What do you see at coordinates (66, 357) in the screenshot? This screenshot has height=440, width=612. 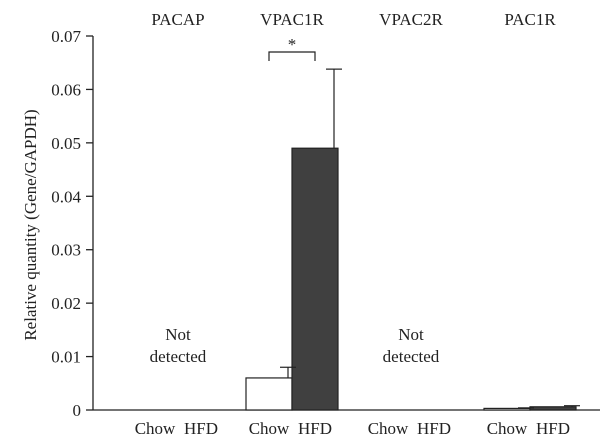 I see `y-tick-label: 0.01` at bounding box center [66, 357].